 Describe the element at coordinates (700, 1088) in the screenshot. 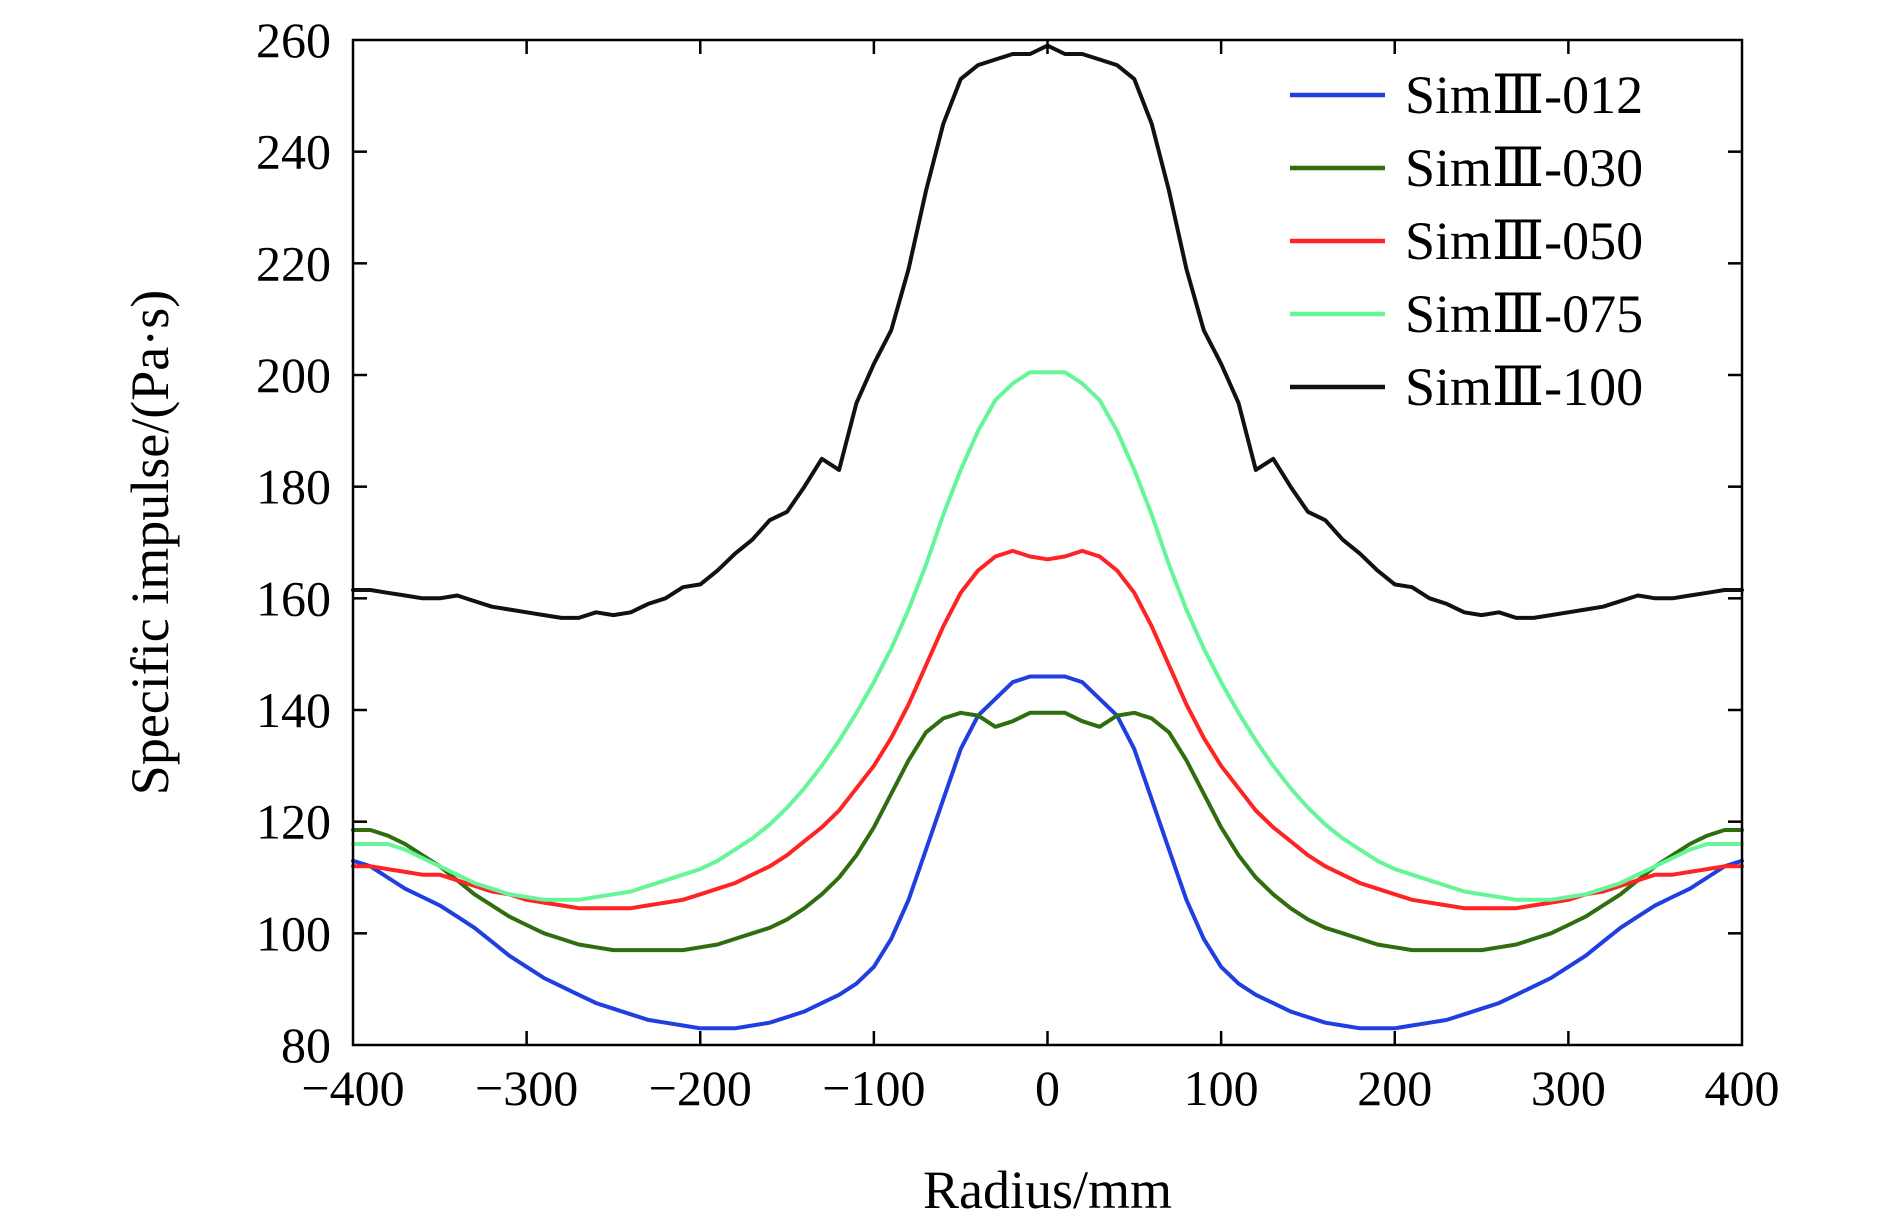

I see `x-tick-label: −200` at that location.